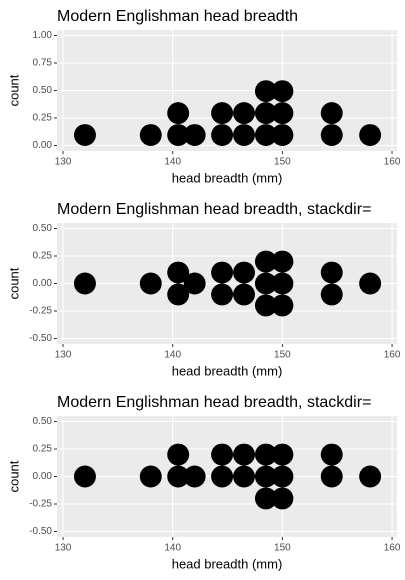  Describe the element at coordinates (43, 35) in the screenshot. I see `y-tick-label: 1.00` at that location.